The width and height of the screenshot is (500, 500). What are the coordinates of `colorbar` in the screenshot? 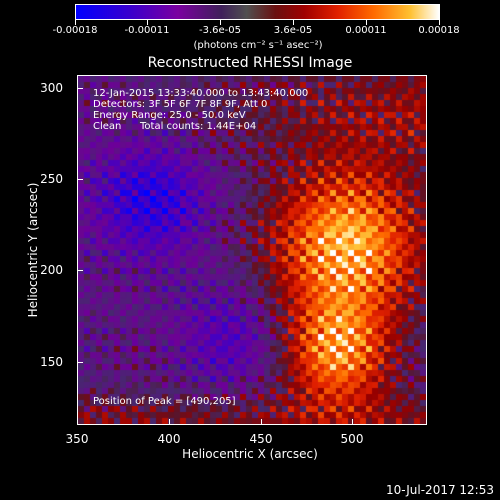 It's located at (257, 12).